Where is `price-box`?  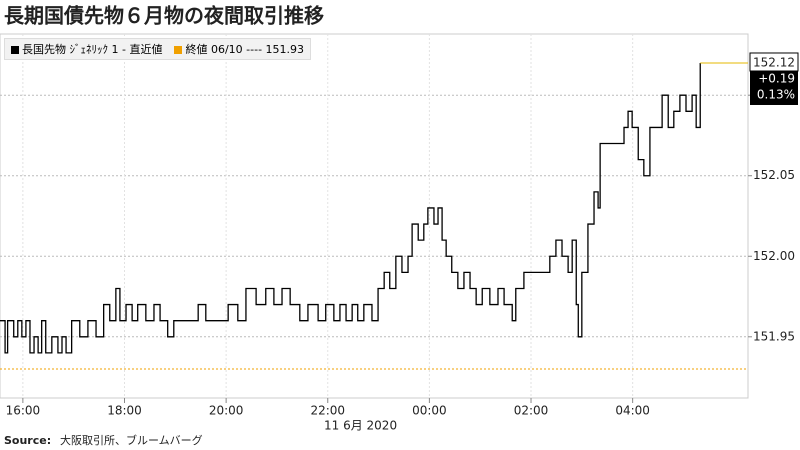
price-box is located at coordinates (774, 87).